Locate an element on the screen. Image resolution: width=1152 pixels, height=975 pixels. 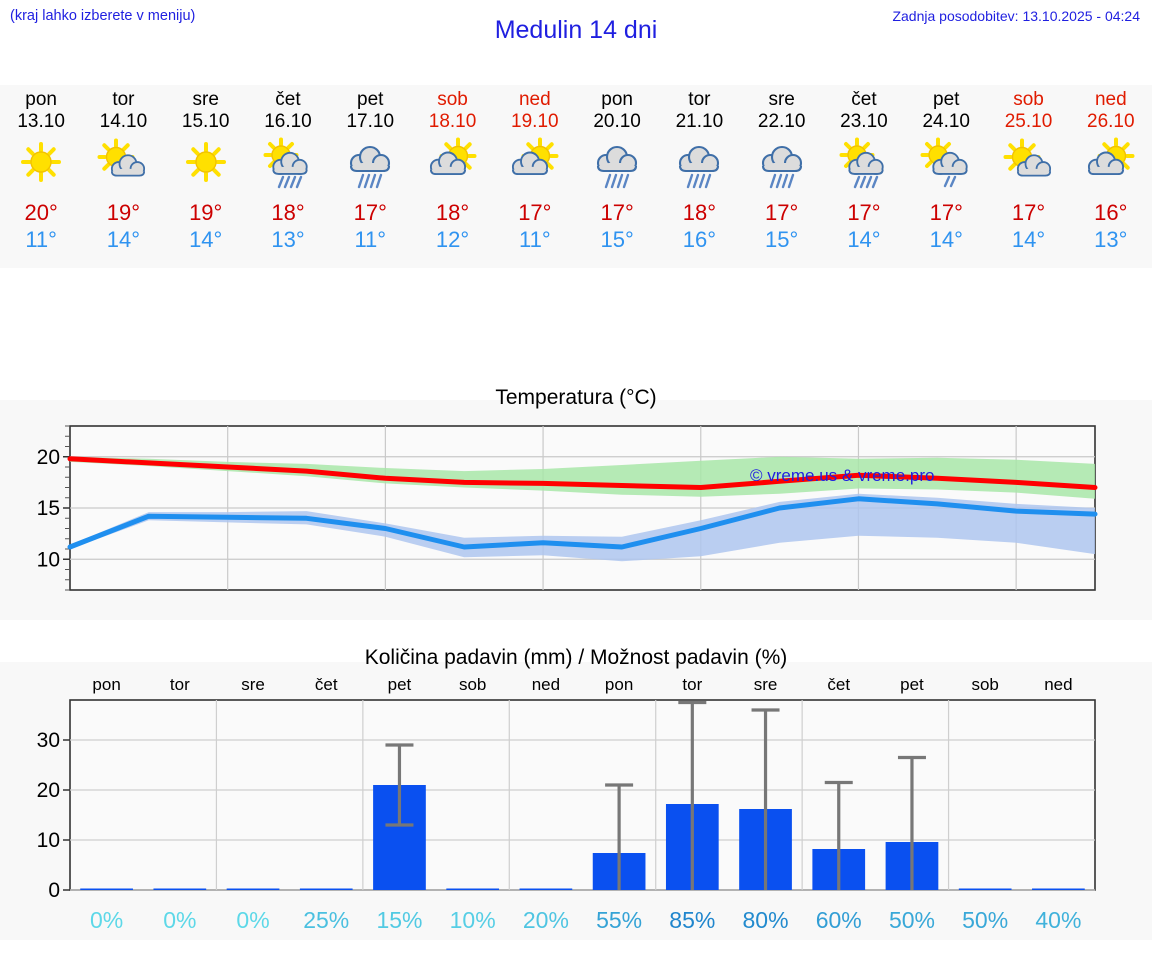
day-date: 21.10 is located at coordinates (699, 121).